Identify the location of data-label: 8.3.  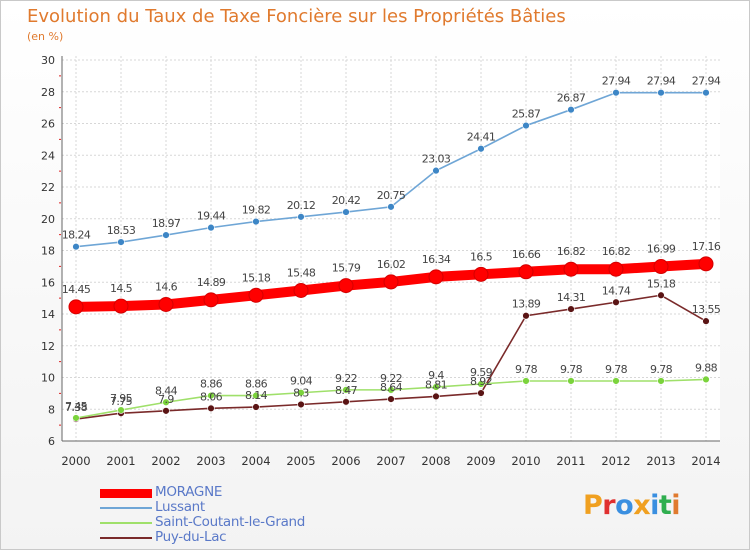
(301, 392).